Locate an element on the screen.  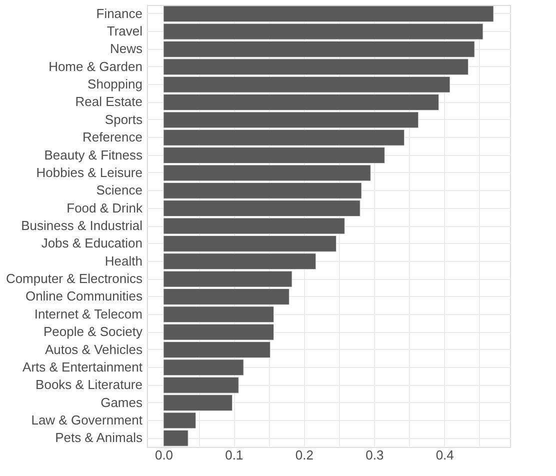
y-tick-label: Sports is located at coordinates (123, 119).